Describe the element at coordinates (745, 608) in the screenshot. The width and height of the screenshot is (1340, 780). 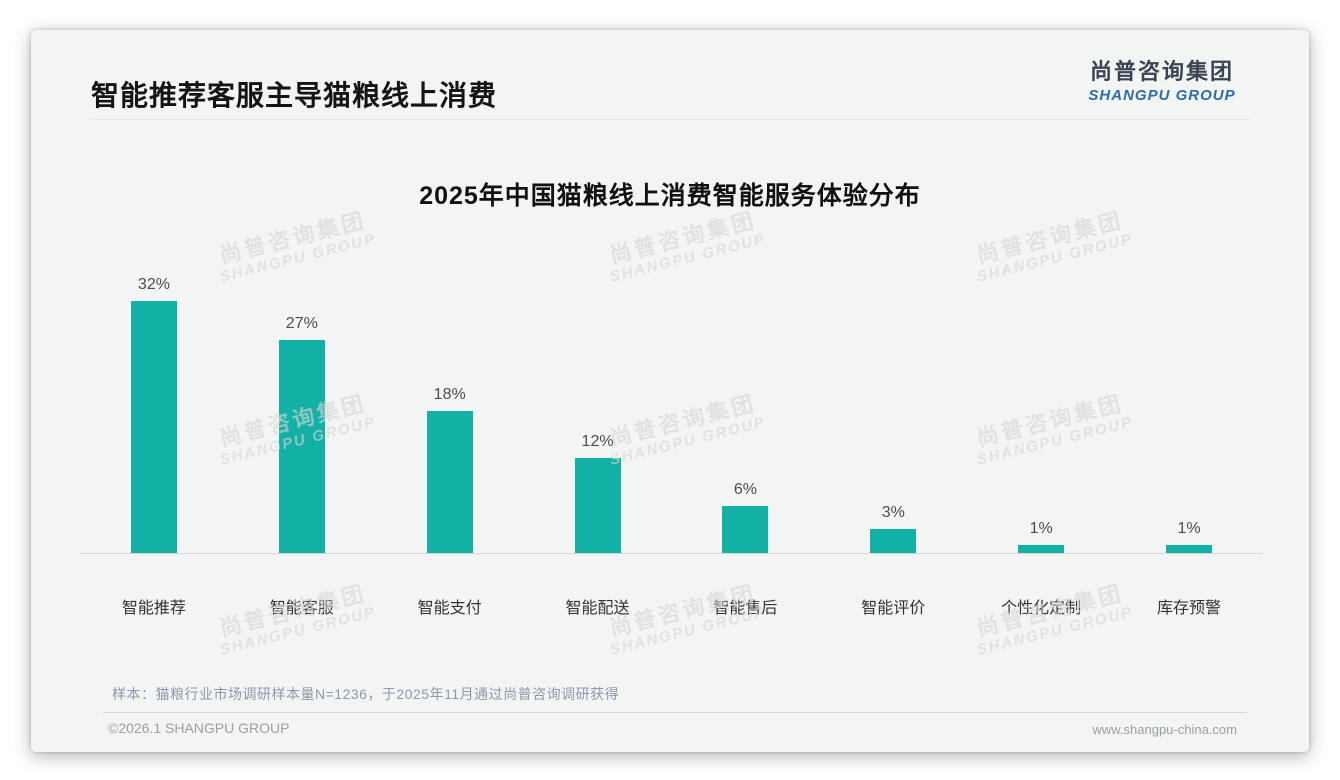
I see `category-label: 智能售后` at that location.